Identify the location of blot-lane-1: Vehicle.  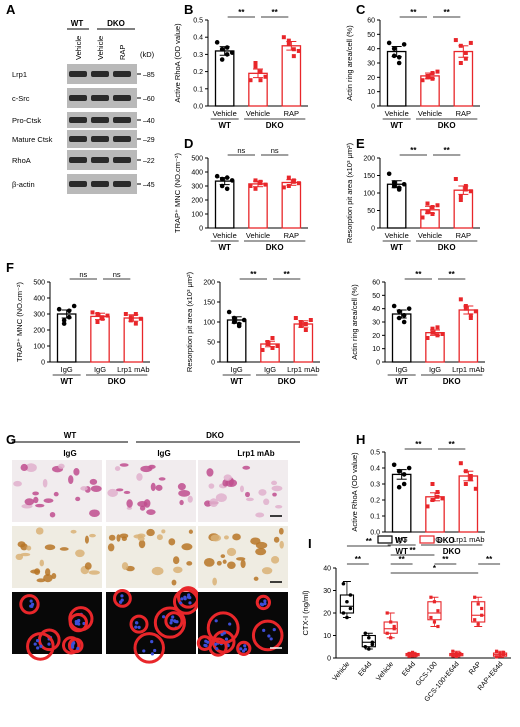
(78, 48).